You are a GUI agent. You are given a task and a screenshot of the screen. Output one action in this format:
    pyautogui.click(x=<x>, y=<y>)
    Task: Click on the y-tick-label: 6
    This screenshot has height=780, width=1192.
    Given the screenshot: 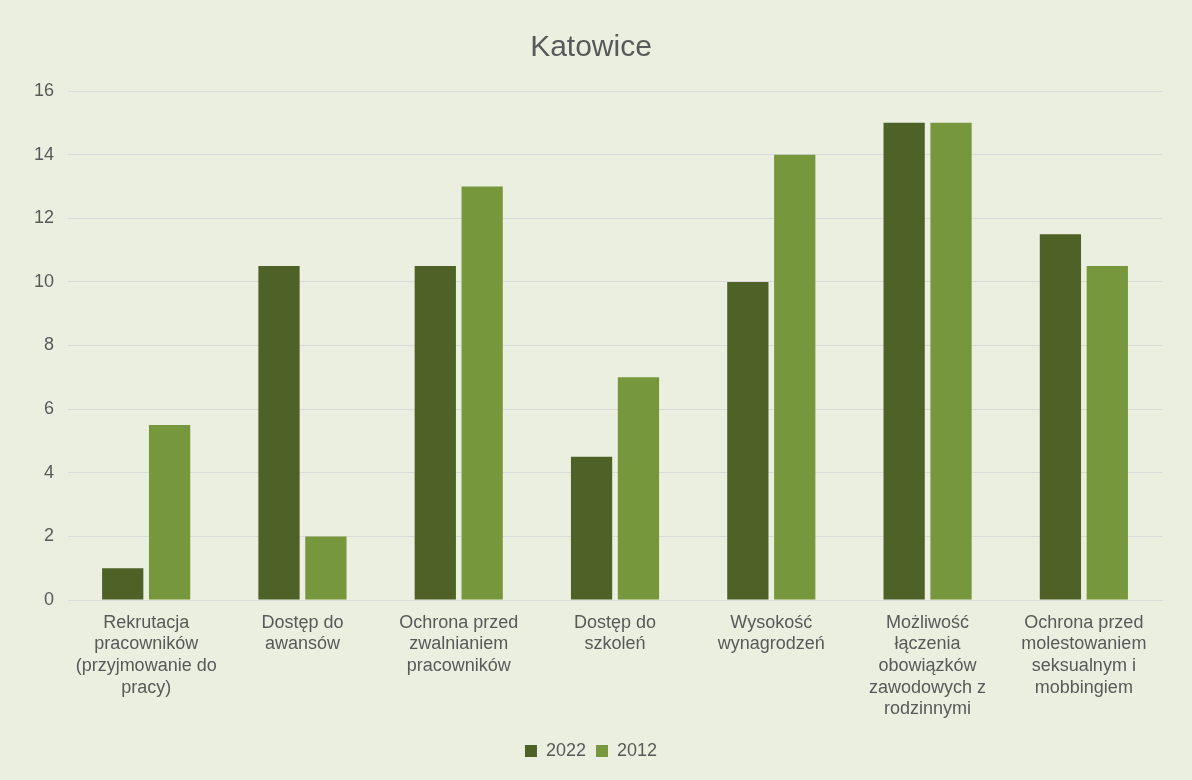 What is the action you would take?
    pyautogui.click(x=49, y=408)
    